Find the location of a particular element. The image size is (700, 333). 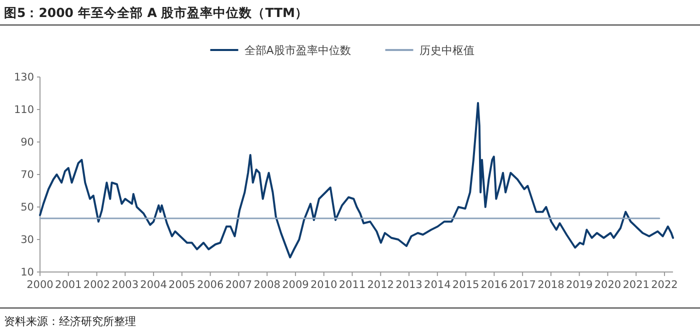

y-tick-label: 70 is located at coordinates (27, 175).